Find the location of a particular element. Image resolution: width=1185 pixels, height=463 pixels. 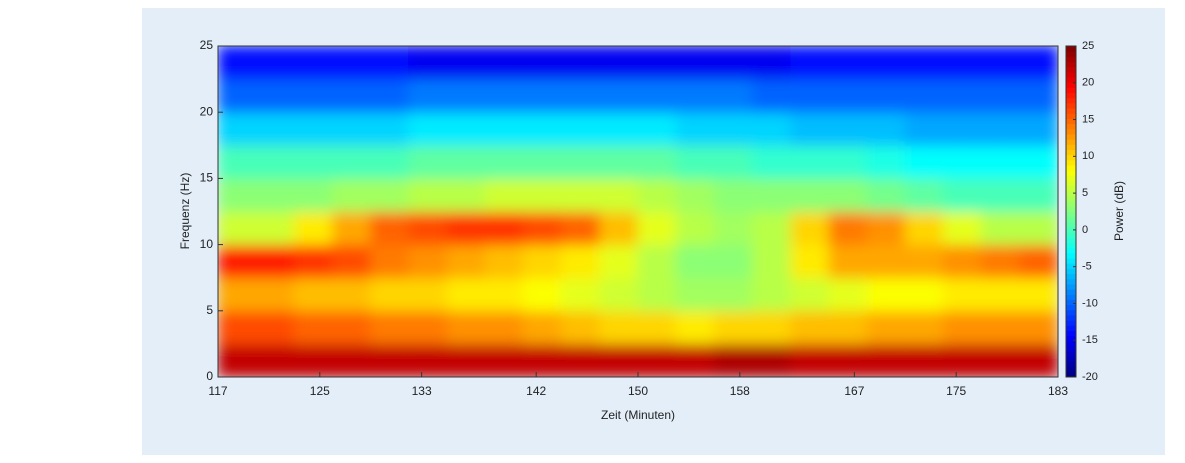

x-tick-label: 117 is located at coordinates (217, 391).